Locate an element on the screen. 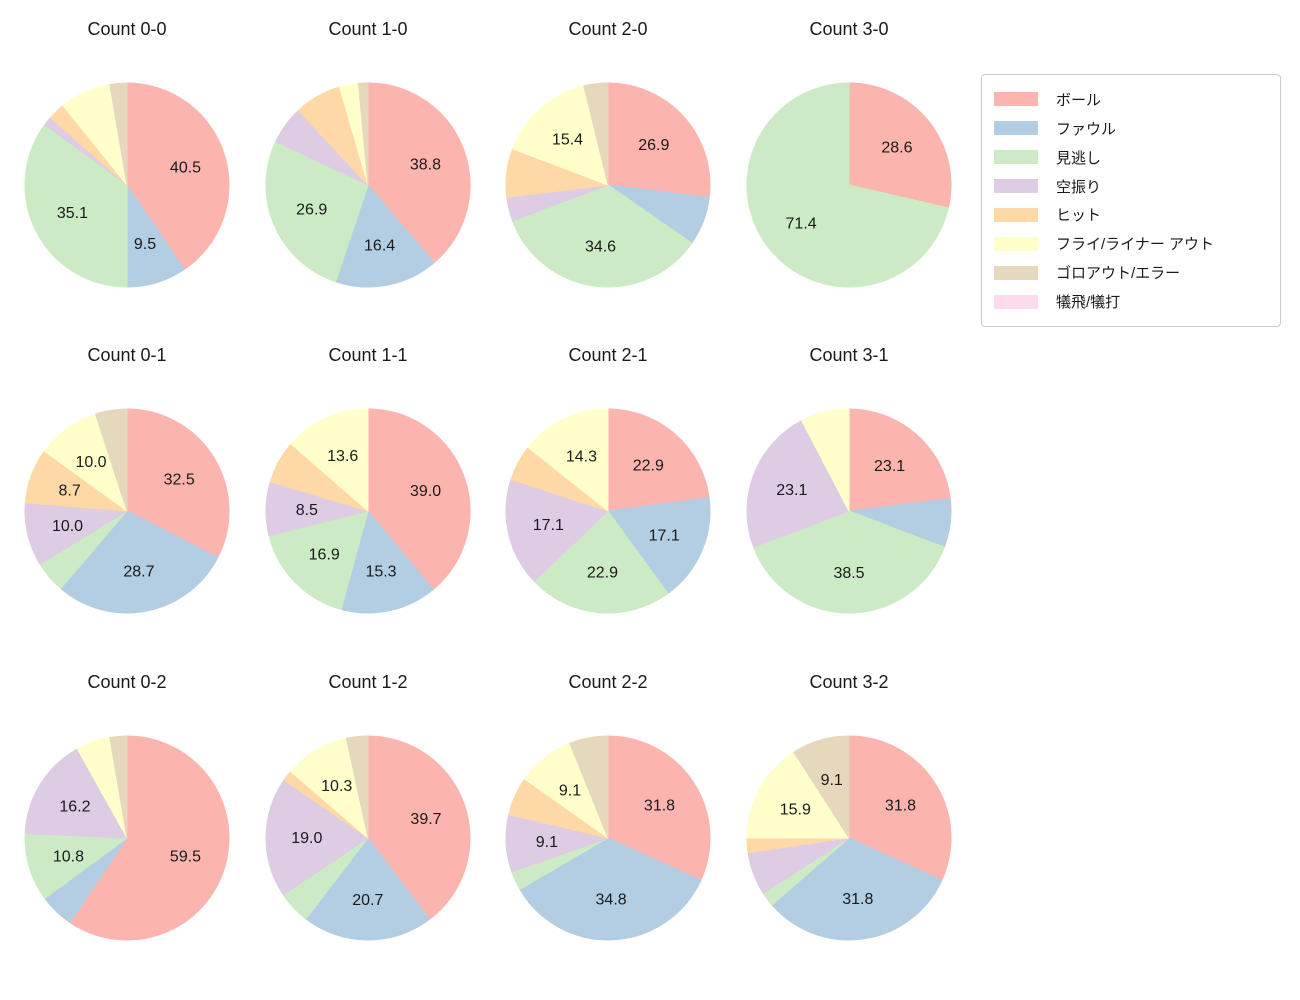 This screenshot has width=1300, height=1000. chart-title: Count 2-2 is located at coordinates (608, 682).